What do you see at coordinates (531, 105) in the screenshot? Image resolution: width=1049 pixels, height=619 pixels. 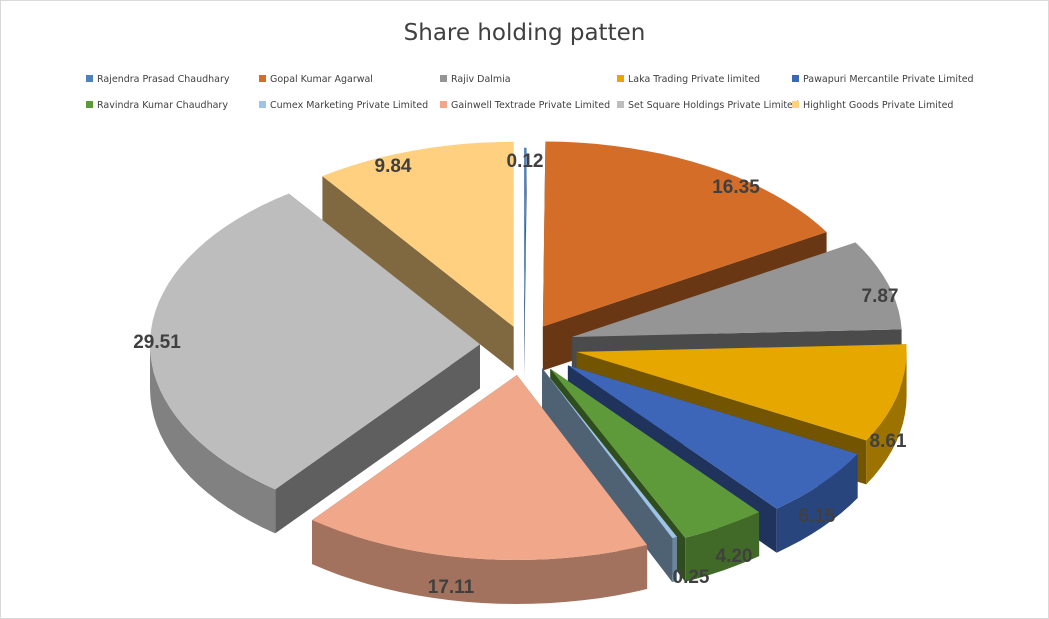 I see `legend-label: Gainwell Textrade Private Limited` at bounding box center [531, 105].